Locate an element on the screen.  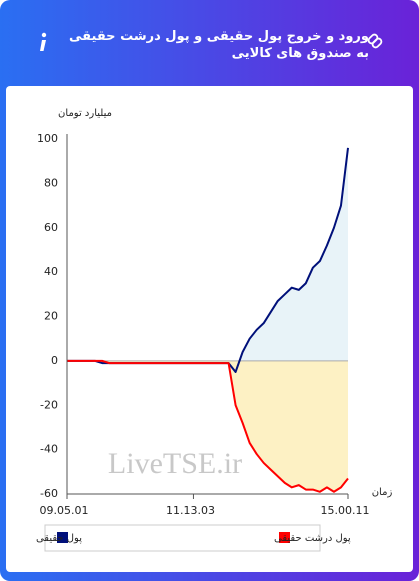
y-tick-label: -40 is located at coordinates (49, 449).